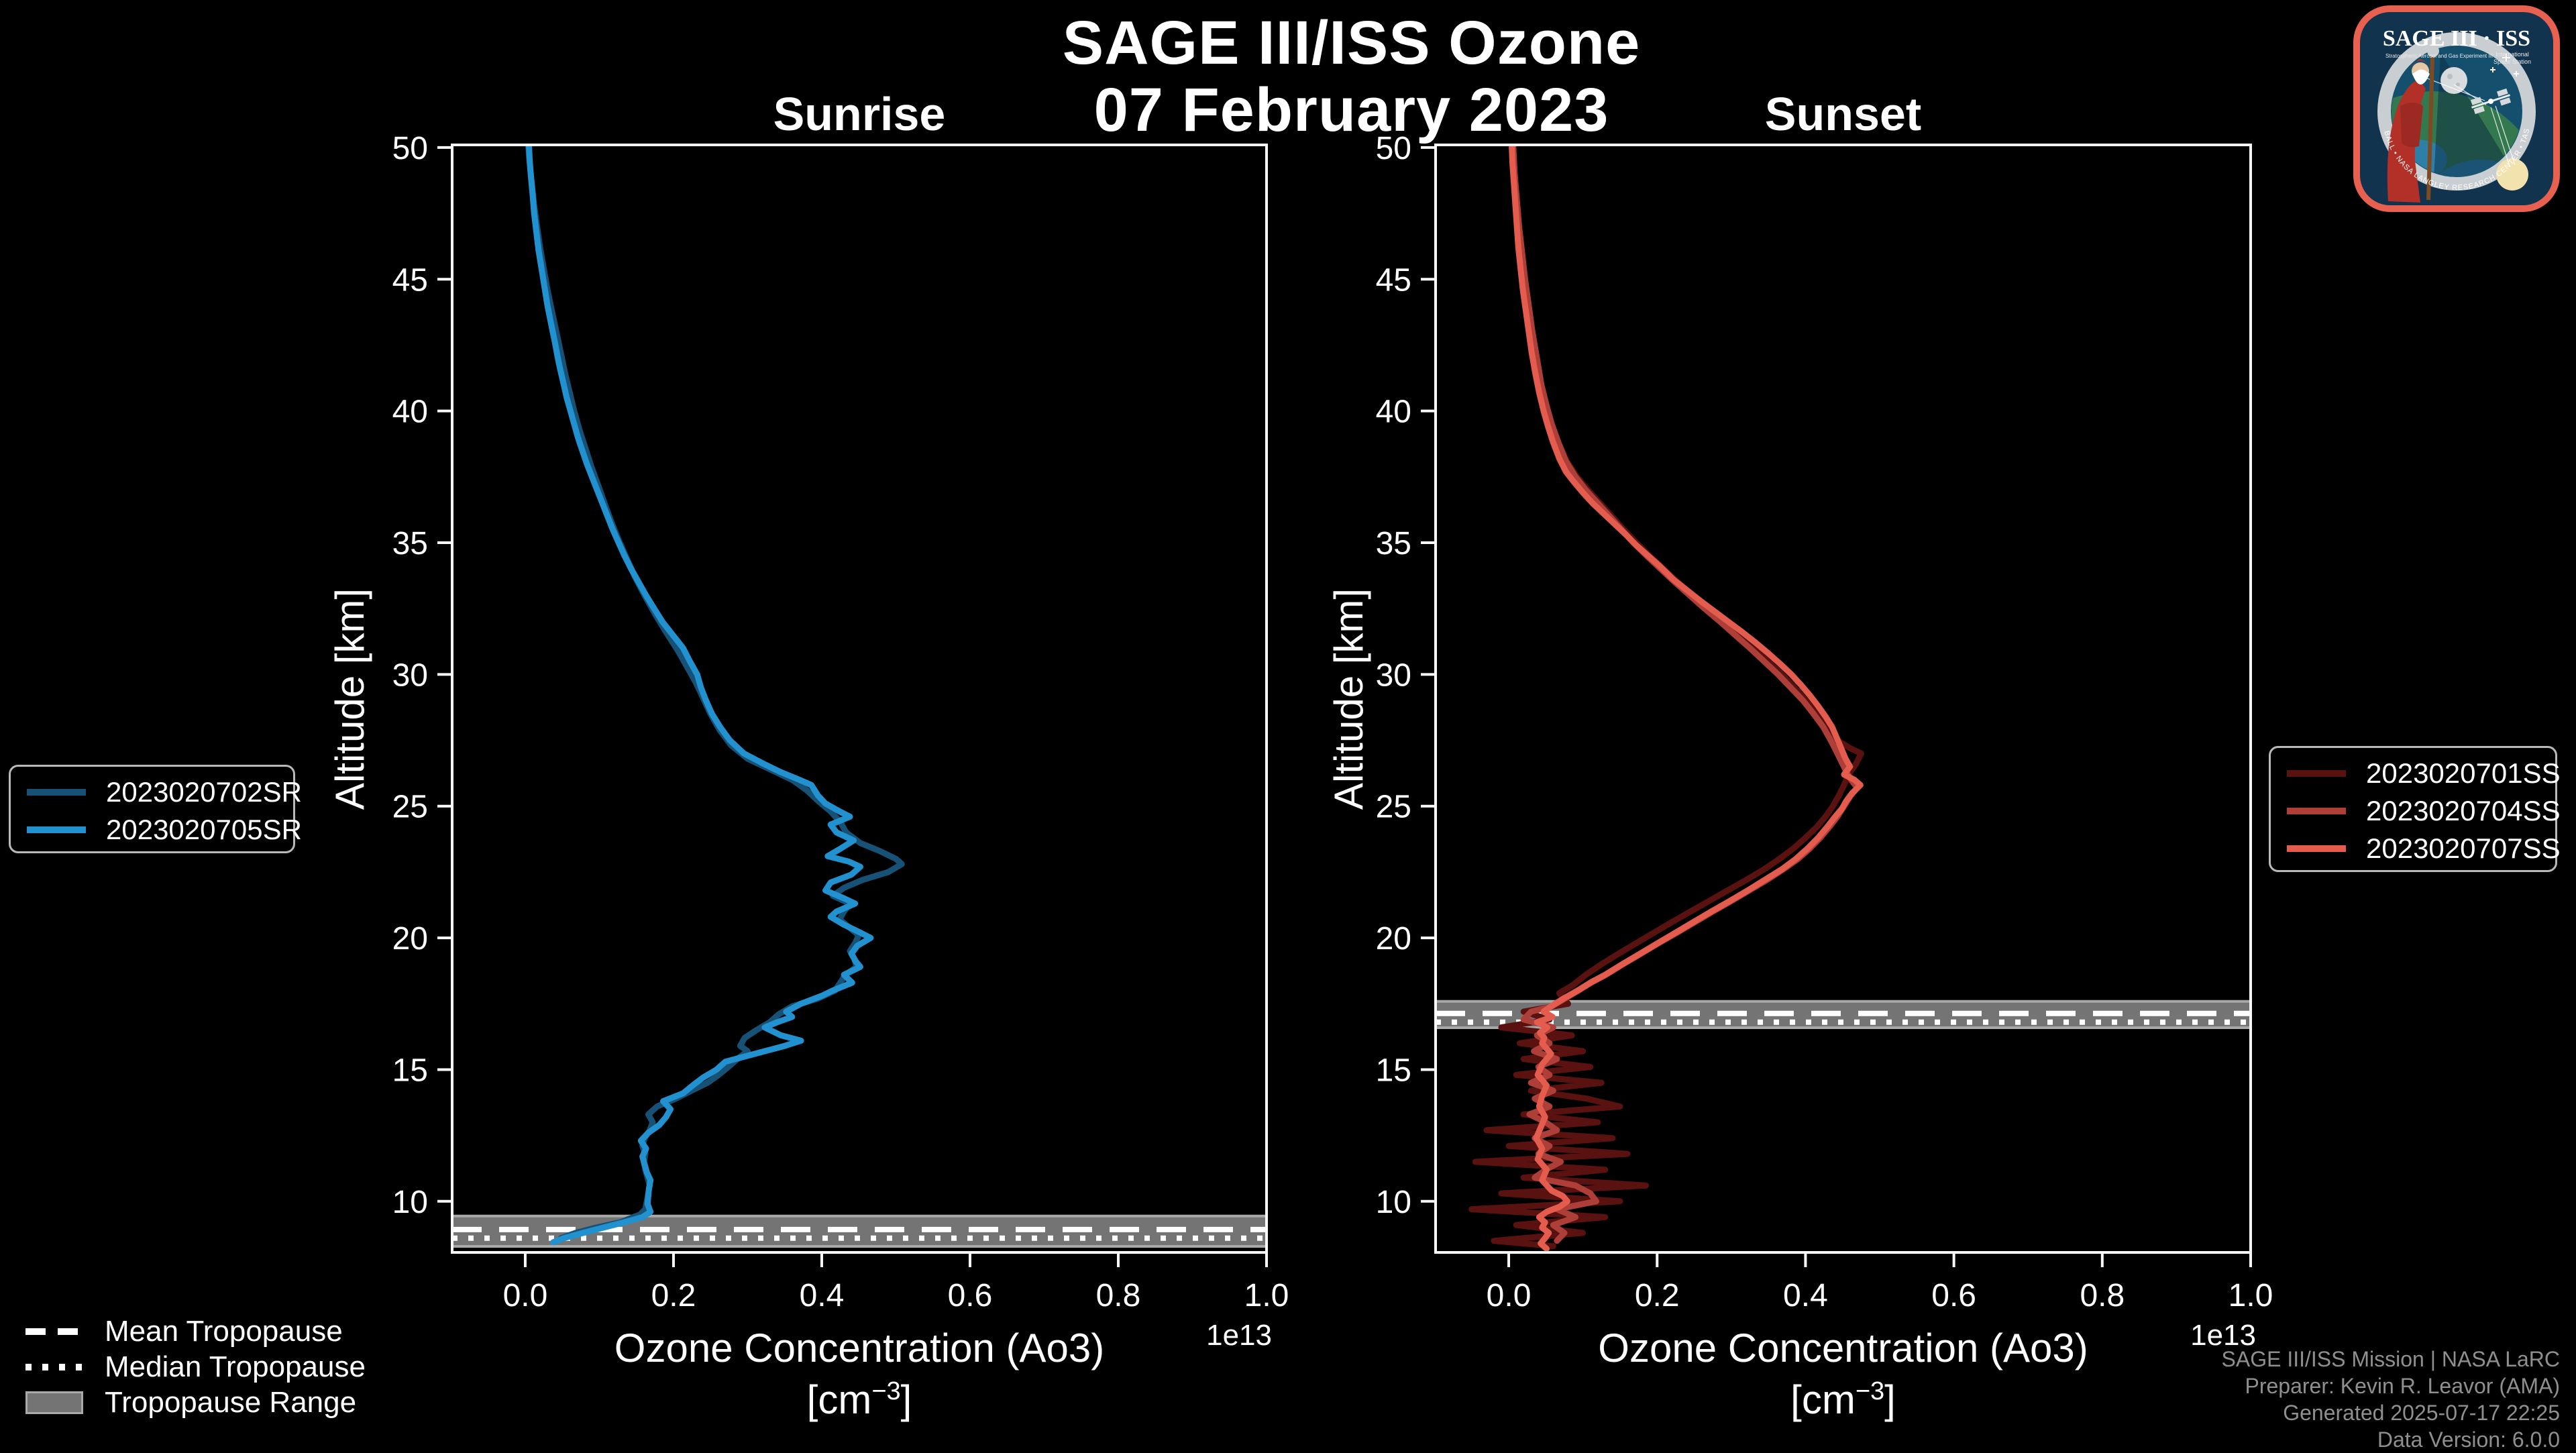 This screenshot has width=2576, height=1453. I want to click on legend-label: 2023020701SS, so click(2463, 773).